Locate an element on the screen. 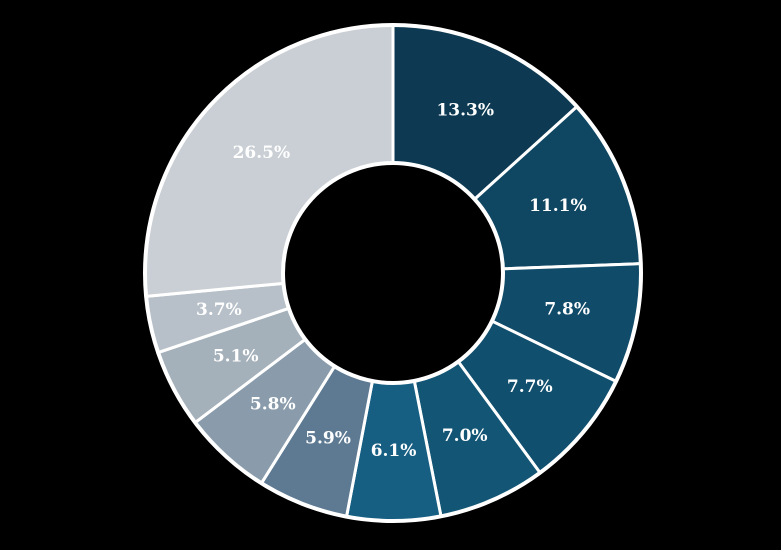 The width and height of the screenshot is (781, 550). slice-label-10: 3.7% is located at coordinates (219, 310).